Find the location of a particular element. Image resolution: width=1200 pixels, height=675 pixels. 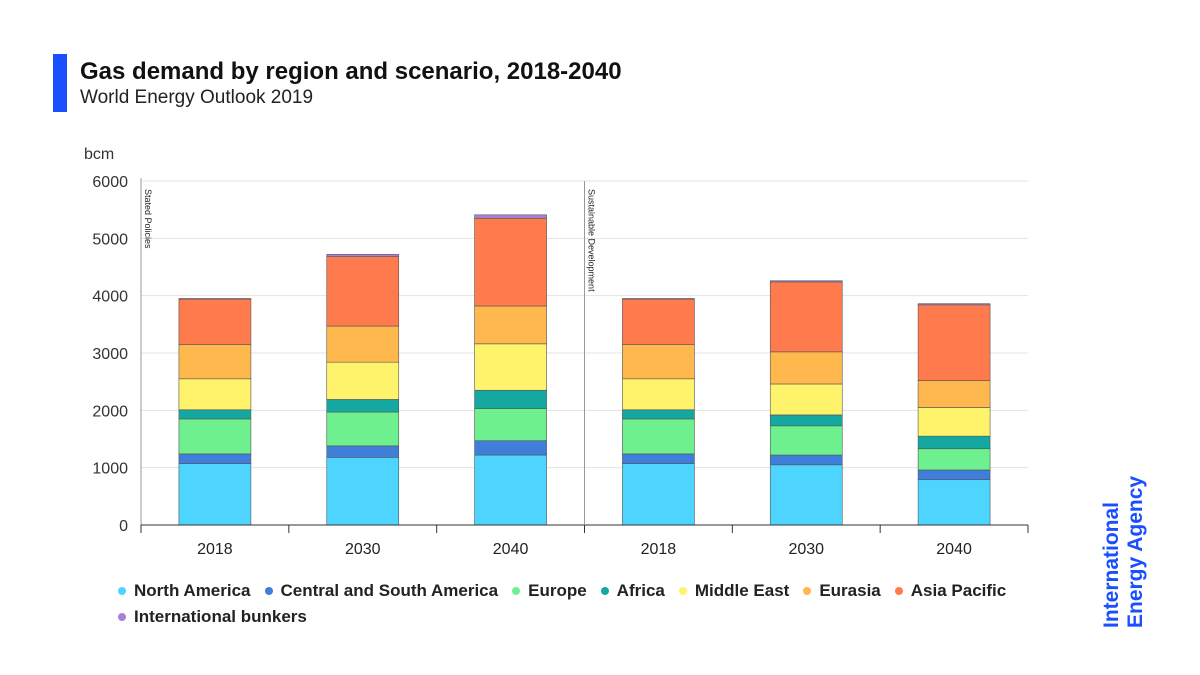

legend-label: Middle East is located at coordinates (742, 590).